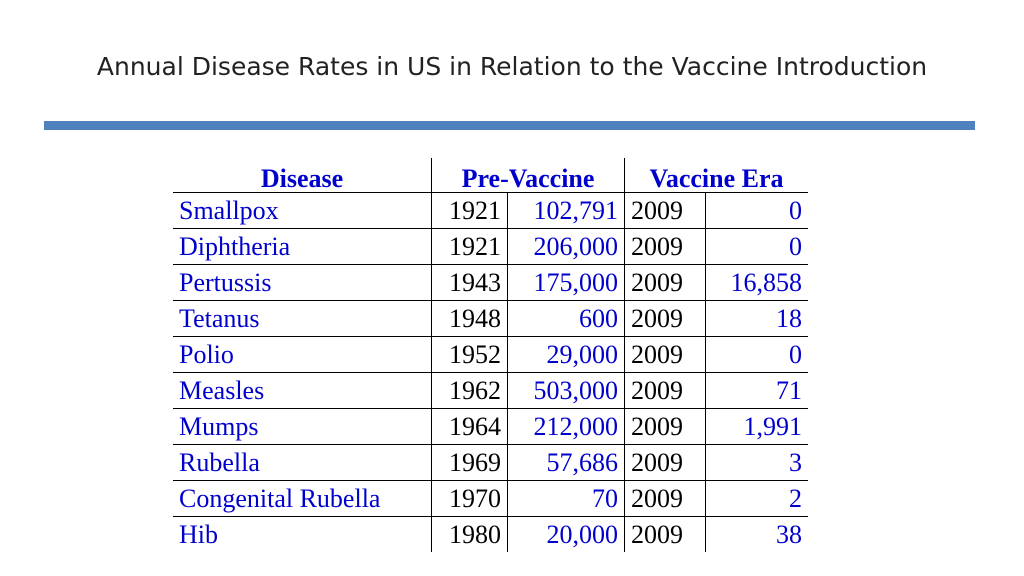 The height and width of the screenshot is (576, 1024). Describe the element at coordinates (566, 354) in the screenshot. I see `cell-pre-cases: 29,000` at that location.